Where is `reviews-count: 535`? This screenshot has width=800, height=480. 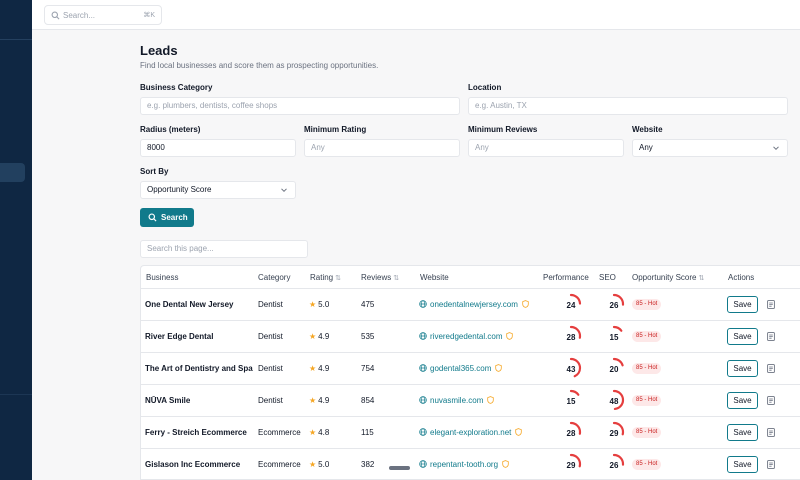 reviews-count: 535 is located at coordinates (368, 336).